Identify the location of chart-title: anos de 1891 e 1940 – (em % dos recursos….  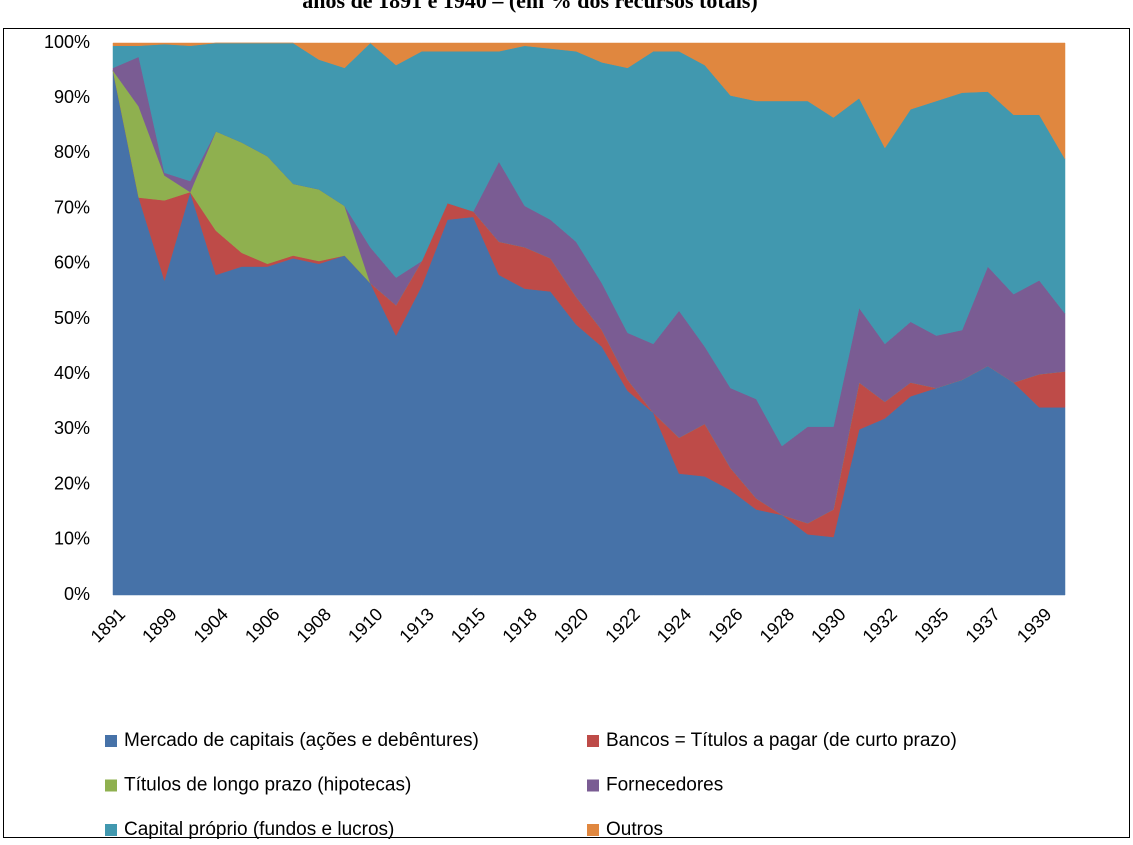
(529, 6).